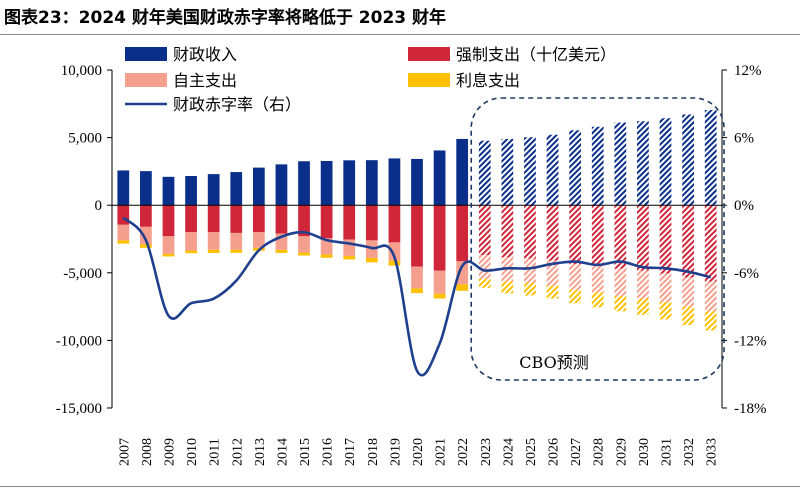 The width and height of the screenshot is (800, 490). I want to click on x-axis-tick-label: 2023, so click(486, 452).